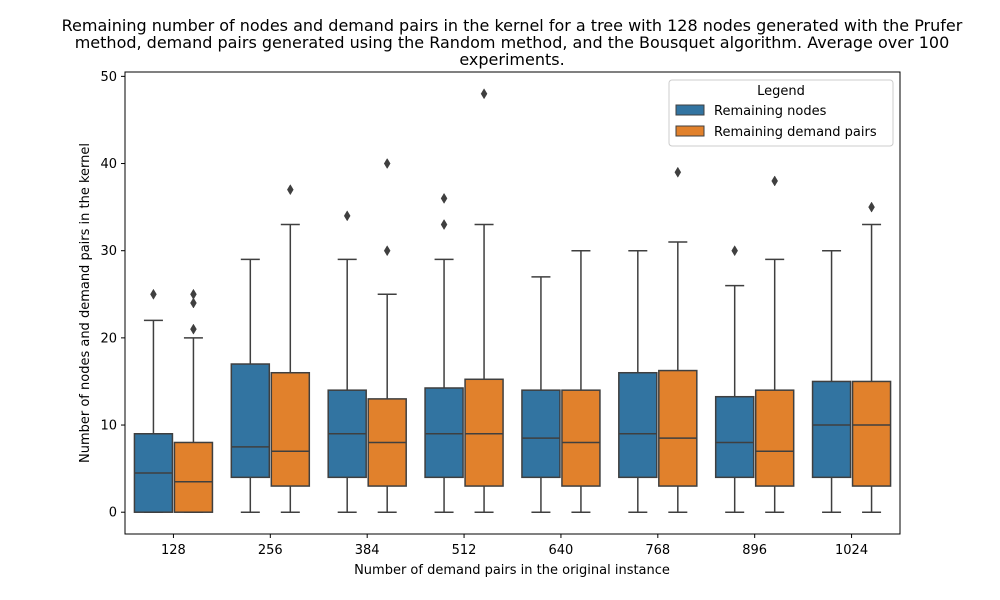 Image resolution: width=1000 pixels, height=600 pixels. Describe the element at coordinates (173, 550) in the screenshot. I see `x-tick-label: 128` at that location.